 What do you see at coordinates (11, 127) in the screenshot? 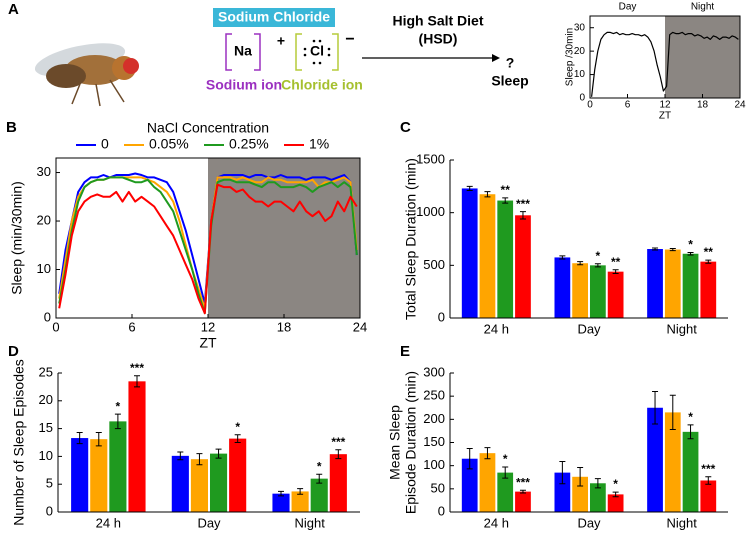
I see `panel-label: B` at bounding box center [11, 127].